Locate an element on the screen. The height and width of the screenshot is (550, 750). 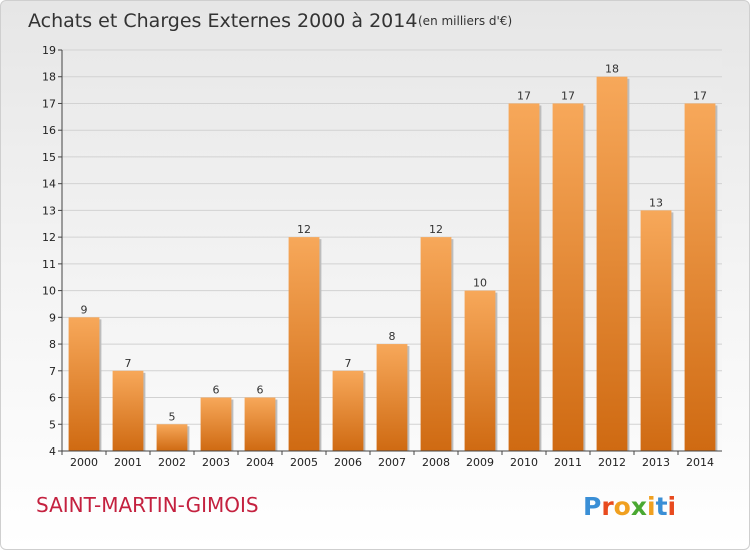
chart-subtitle: (en milliers d'€) is located at coordinates (465, 21).